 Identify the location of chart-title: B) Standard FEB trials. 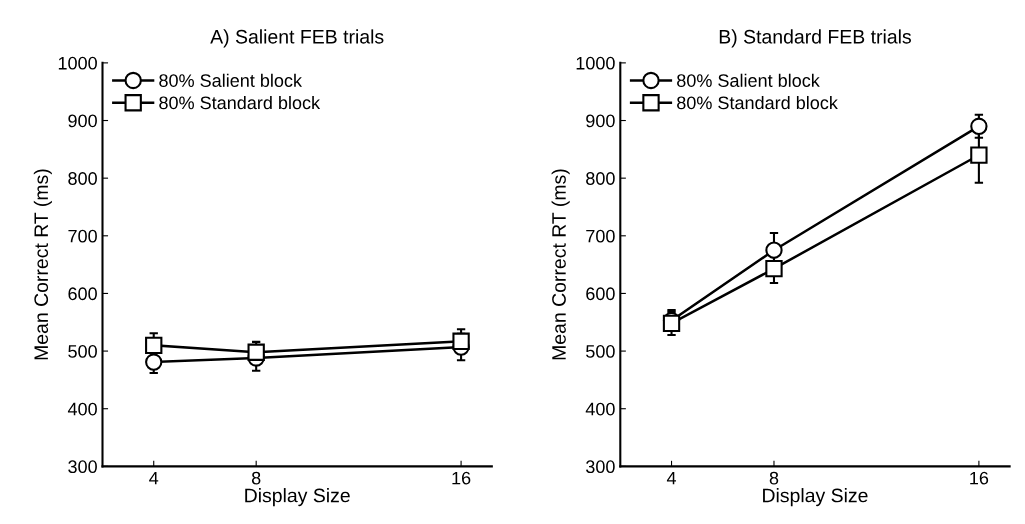
(815, 38).